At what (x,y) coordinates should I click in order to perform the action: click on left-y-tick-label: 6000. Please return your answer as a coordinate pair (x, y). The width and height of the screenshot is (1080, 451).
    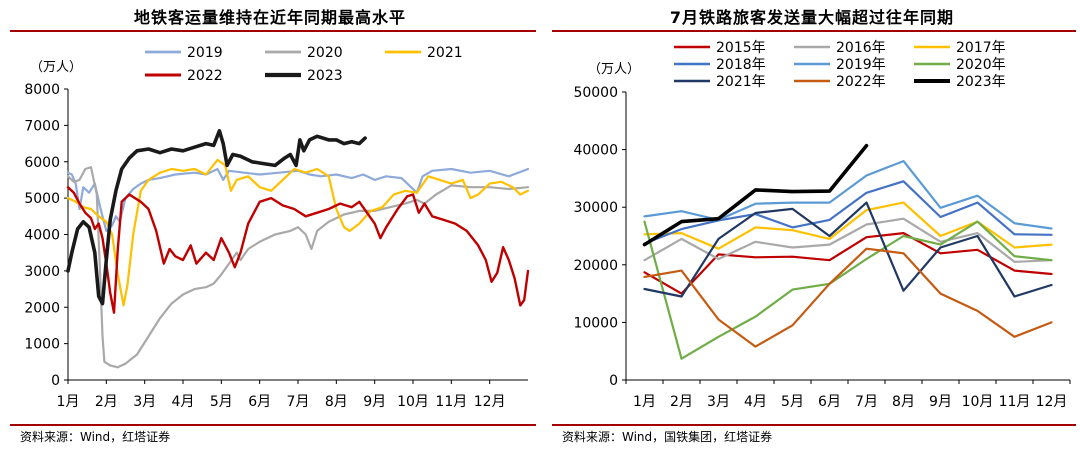
    Looking at the image, I should click on (42, 163).